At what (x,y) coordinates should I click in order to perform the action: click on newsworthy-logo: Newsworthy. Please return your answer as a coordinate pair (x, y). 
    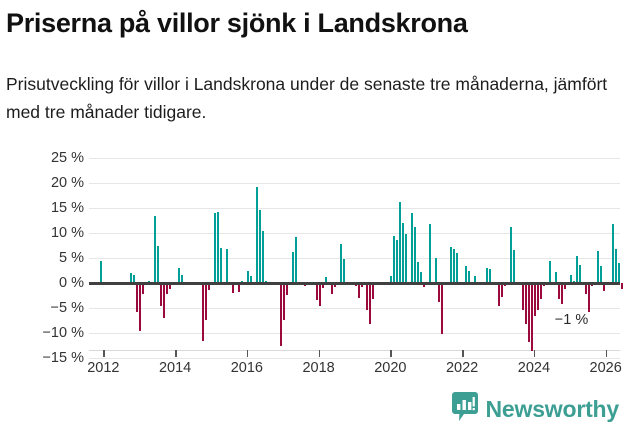
    Looking at the image, I should click on (535, 409).